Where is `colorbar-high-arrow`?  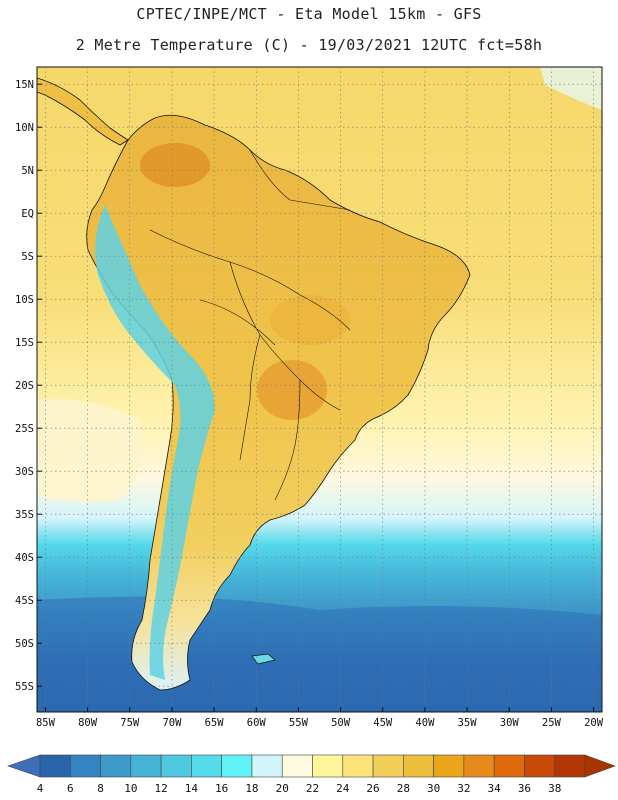
colorbar-high-arrow is located at coordinates (600, 766).